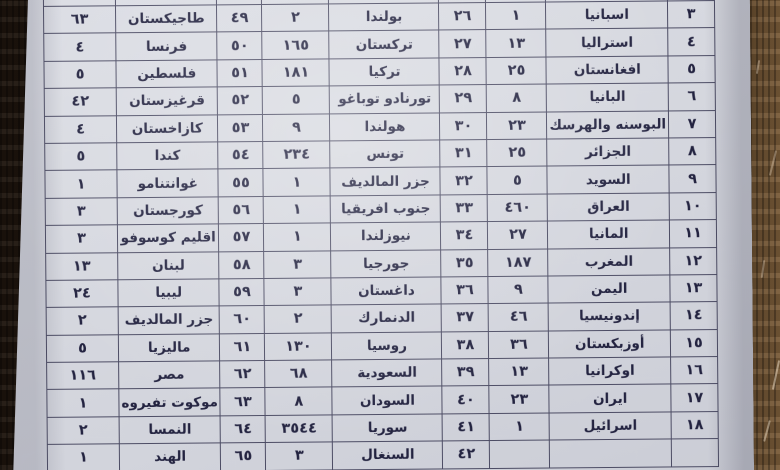 The image size is (780, 470). What do you see at coordinates (386, 209) in the screenshot?
I see `country-cell: جنوب افريقيا` at bounding box center [386, 209].